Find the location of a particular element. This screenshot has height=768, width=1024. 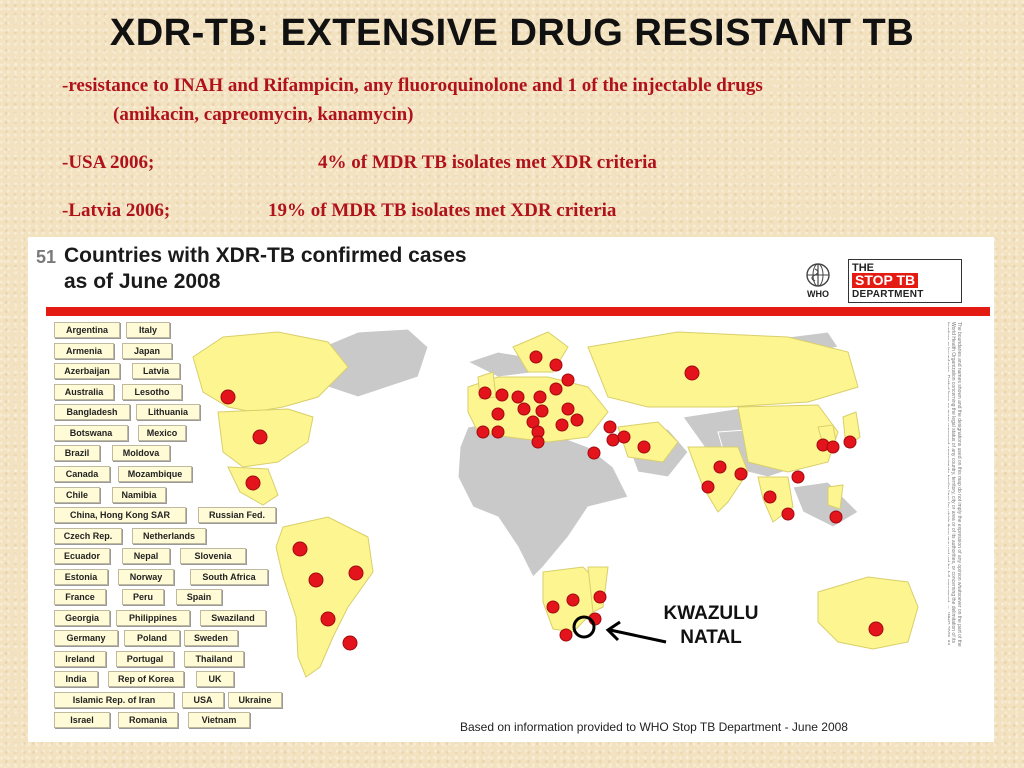

marker-namibia is located at coordinates (553, 607).